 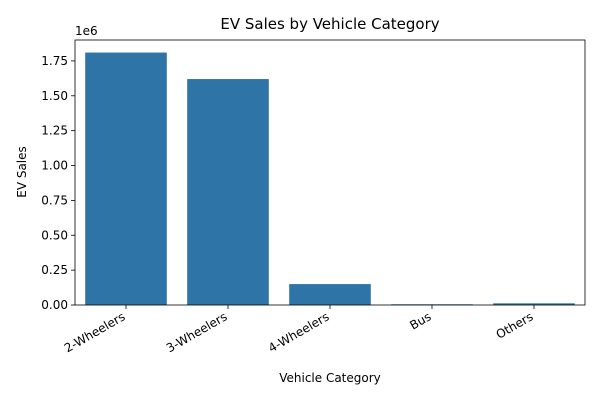 What do you see at coordinates (54, 305) in the screenshot?
I see `y-tick-label: 0.00` at bounding box center [54, 305].